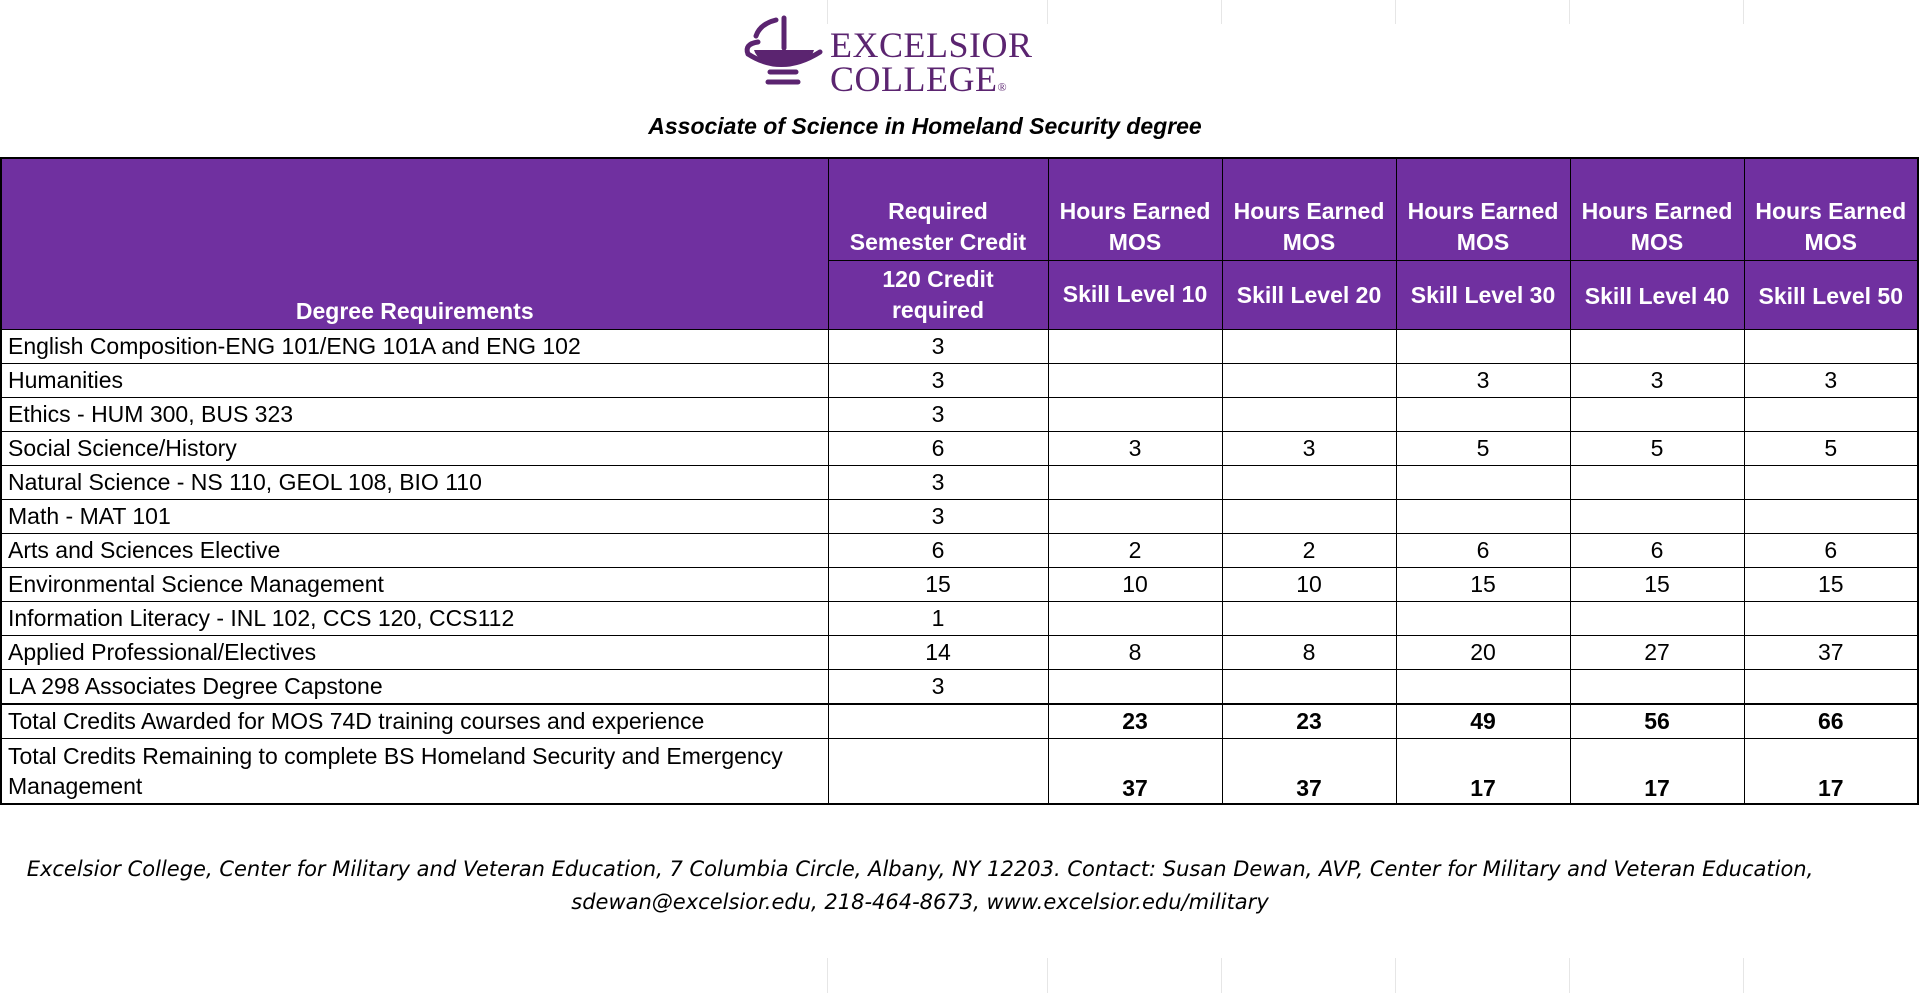  What do you see at coordinates (1309, 448) in the screenshot?
I see `skill-20-value: 3` at bounding box center [1309, 448].